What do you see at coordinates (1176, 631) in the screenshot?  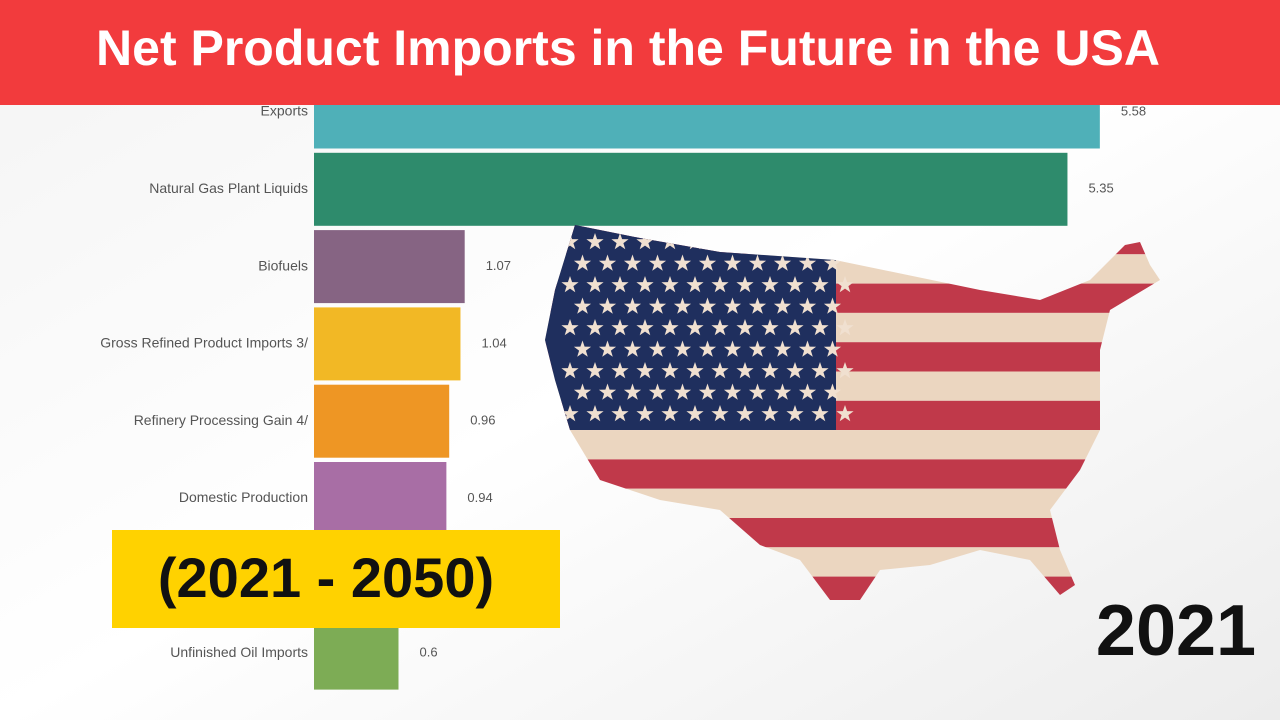 I see `period-label: 2021` at bounding box center [1176, 631].